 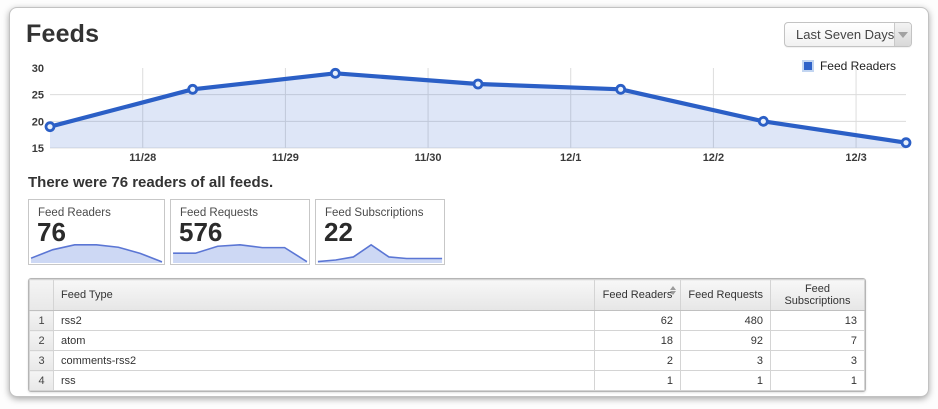 I want to click on row-number-cell: 2, so click(x=41, y=340).